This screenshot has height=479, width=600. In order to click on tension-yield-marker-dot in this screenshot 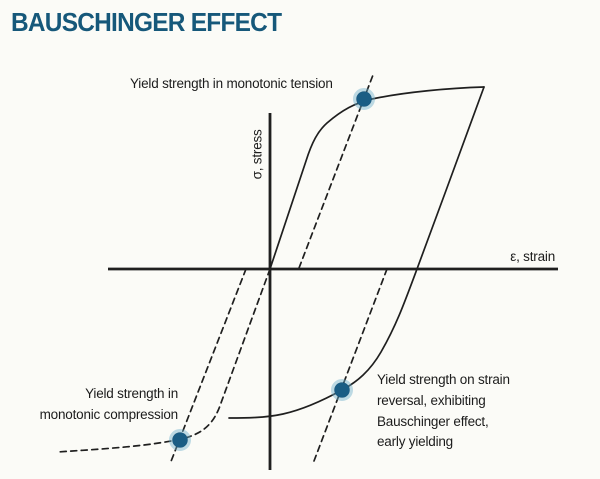, I will do `click(364, 99)`.